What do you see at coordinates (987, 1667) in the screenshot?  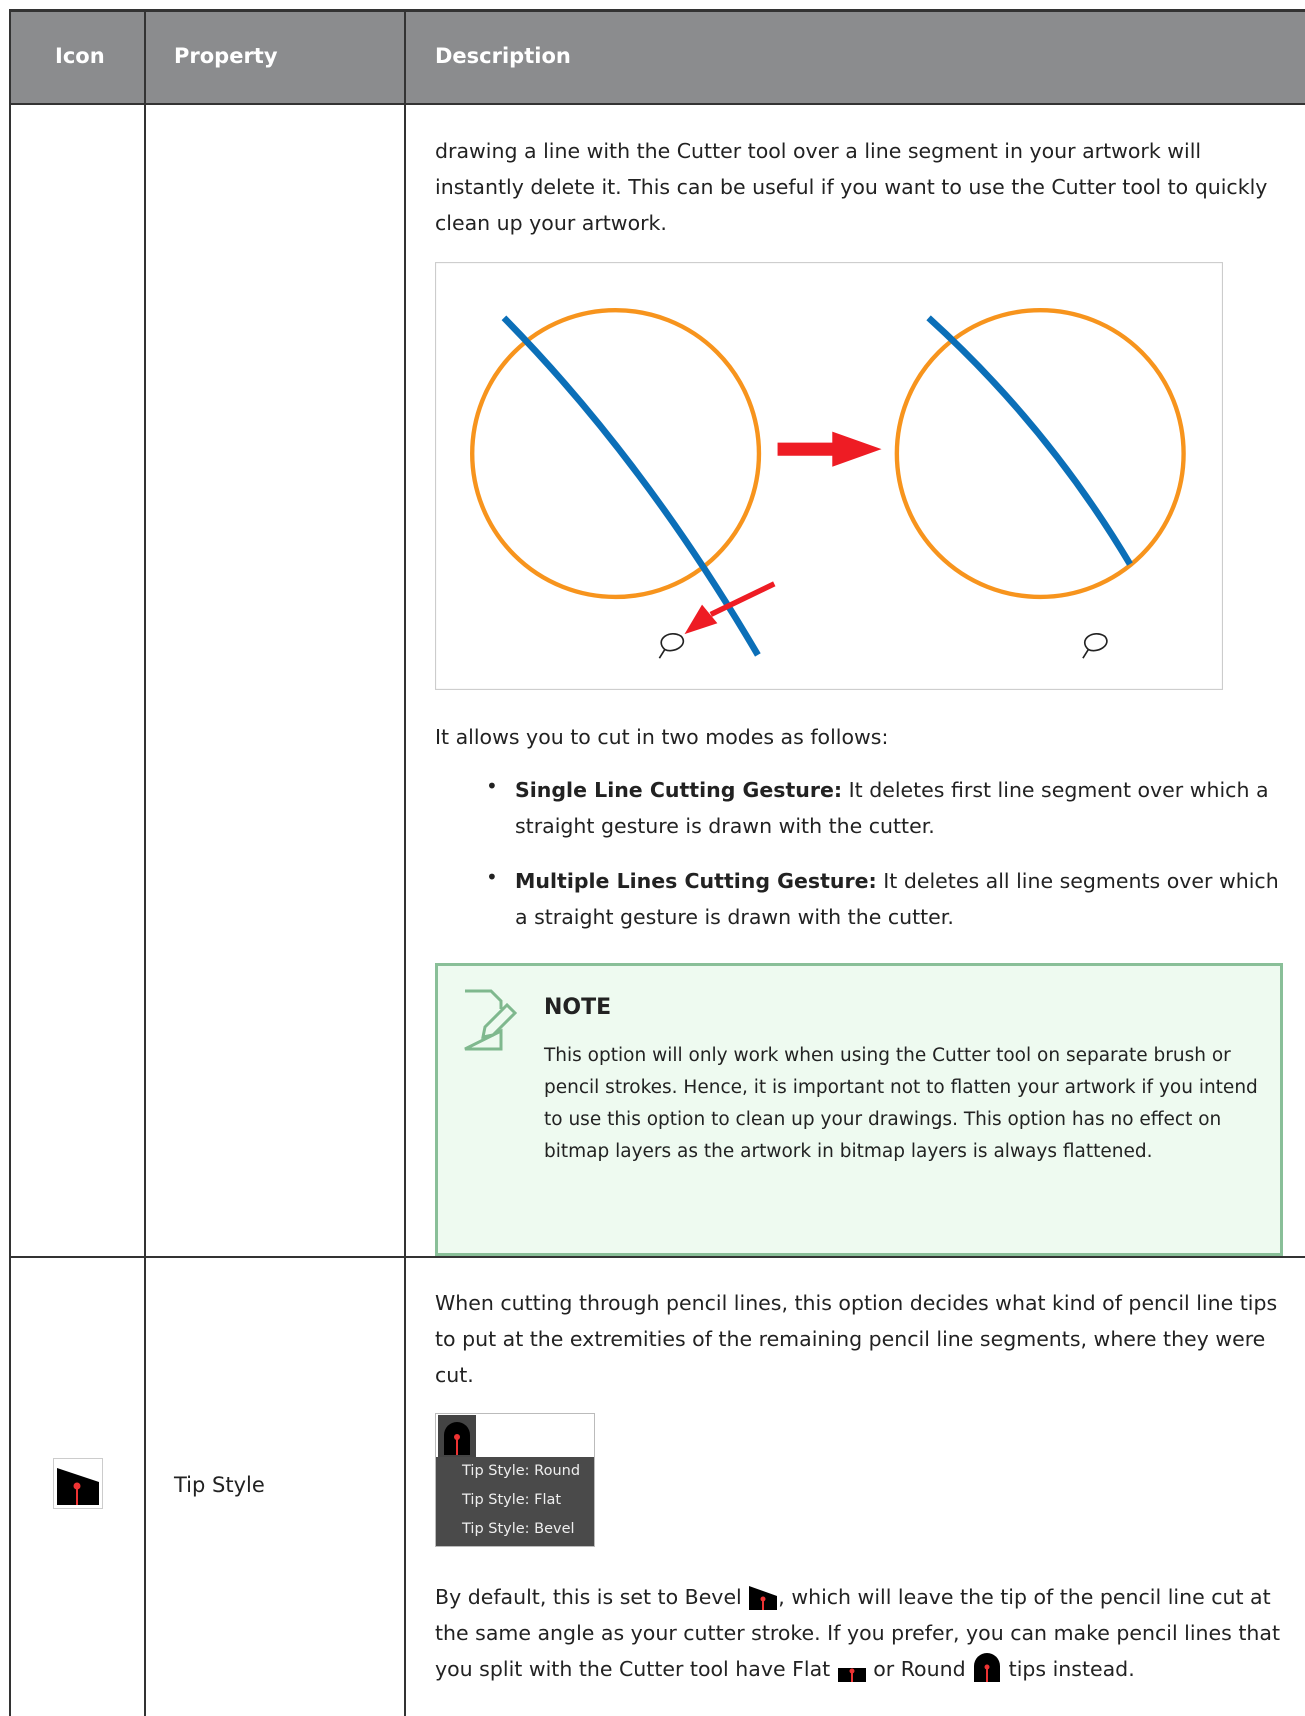 I see `round-icon` at bounding box center [987, 1667].